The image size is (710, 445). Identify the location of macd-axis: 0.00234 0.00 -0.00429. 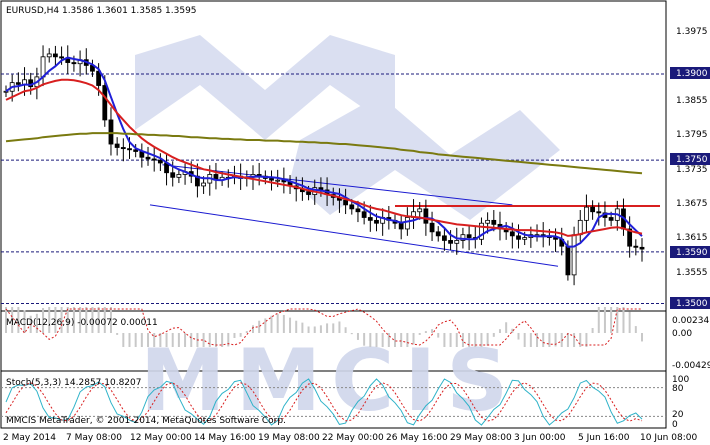
(691, 343).